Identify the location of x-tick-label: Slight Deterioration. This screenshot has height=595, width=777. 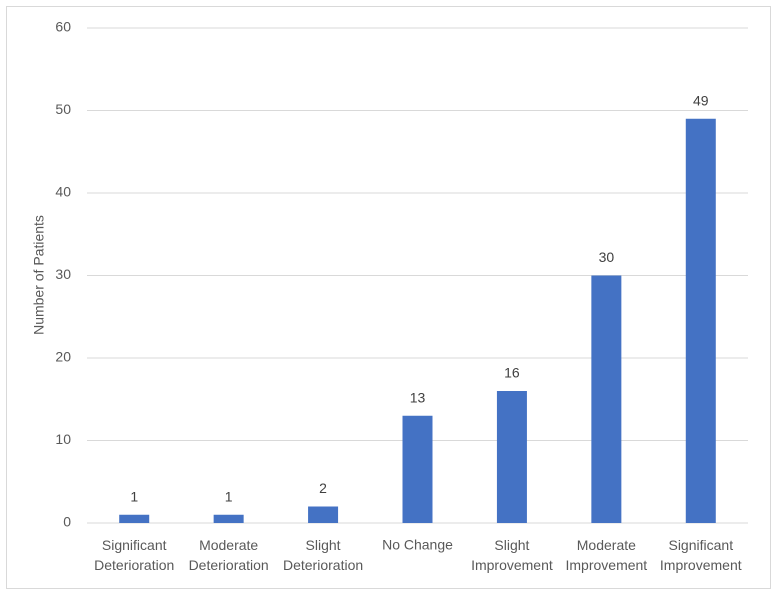
(323, 555).